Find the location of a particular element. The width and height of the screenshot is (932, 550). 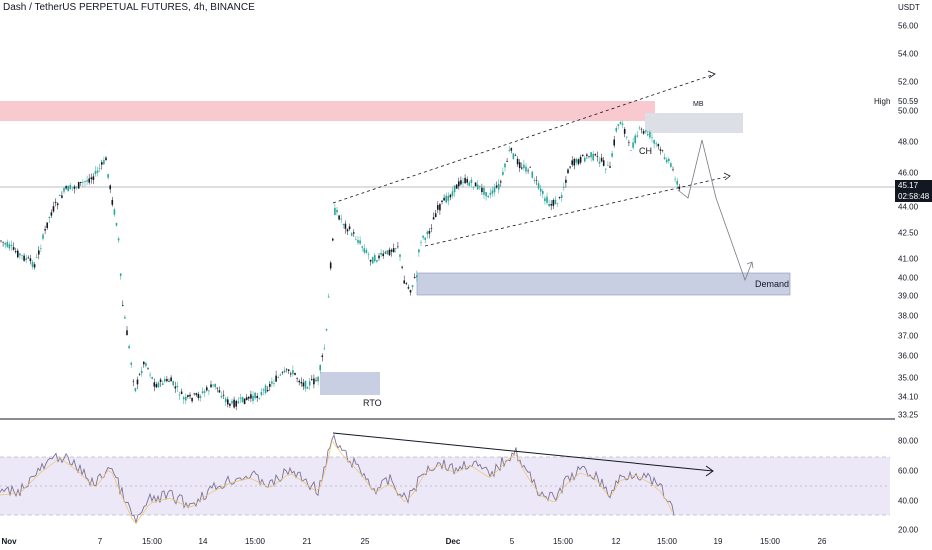

current-price-tag: 45.17 02:58:48 is located at coordinates (913, 191).